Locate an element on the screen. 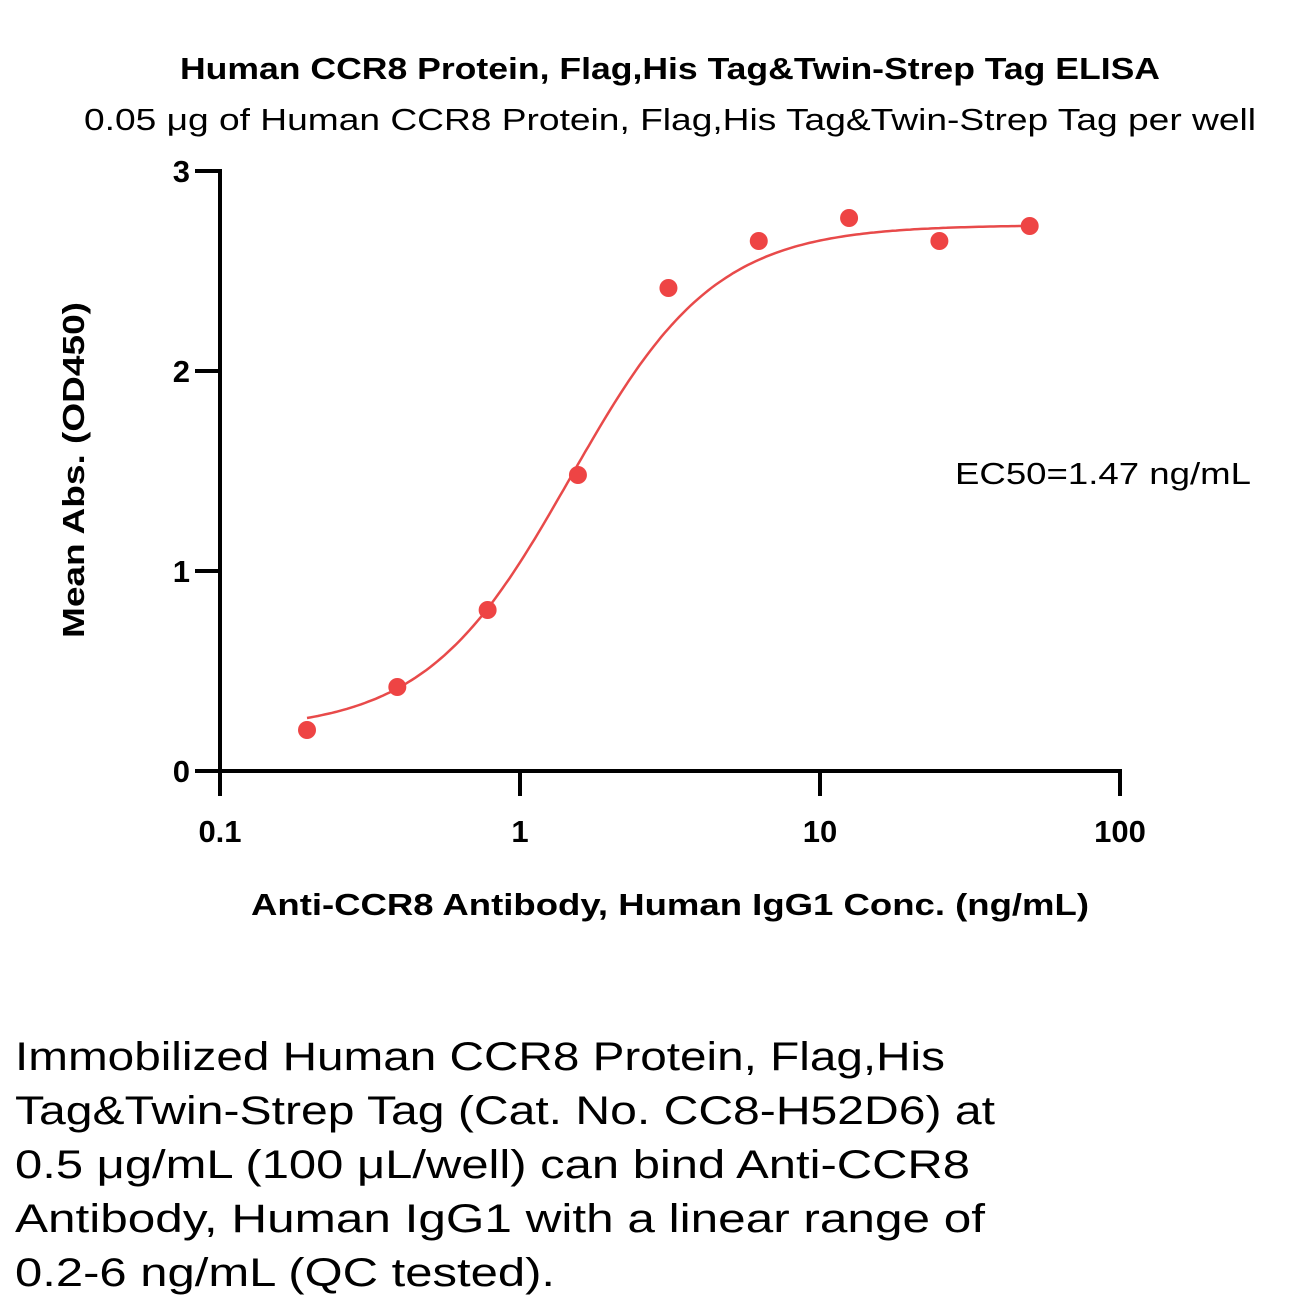 The height and width of the screenshot is (1313, 1301). ec50-annotation: EC50=1.47 ng/mL is located at coordinates (1103, 473).